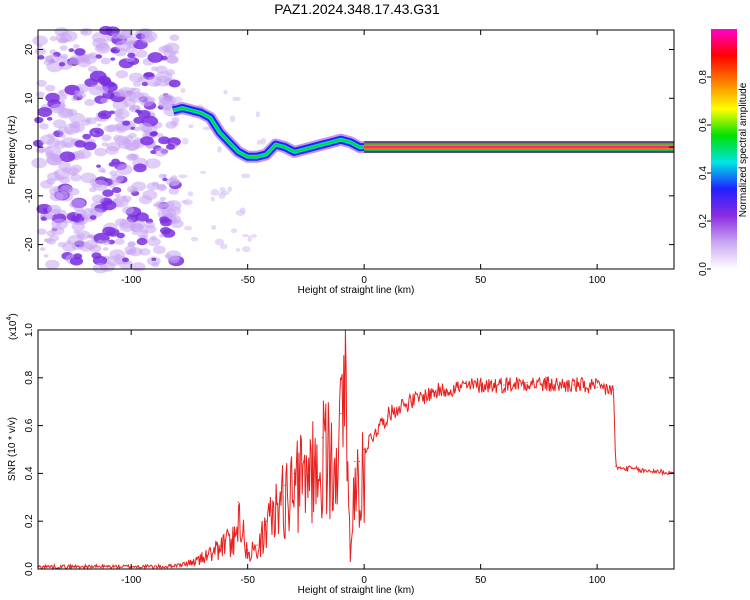 The width and height of the screenshot is (750, 600). Describe the element at coordinates (29, 330) in the screenshot. I see `snr-y-tick-label: 1.0` at that location.